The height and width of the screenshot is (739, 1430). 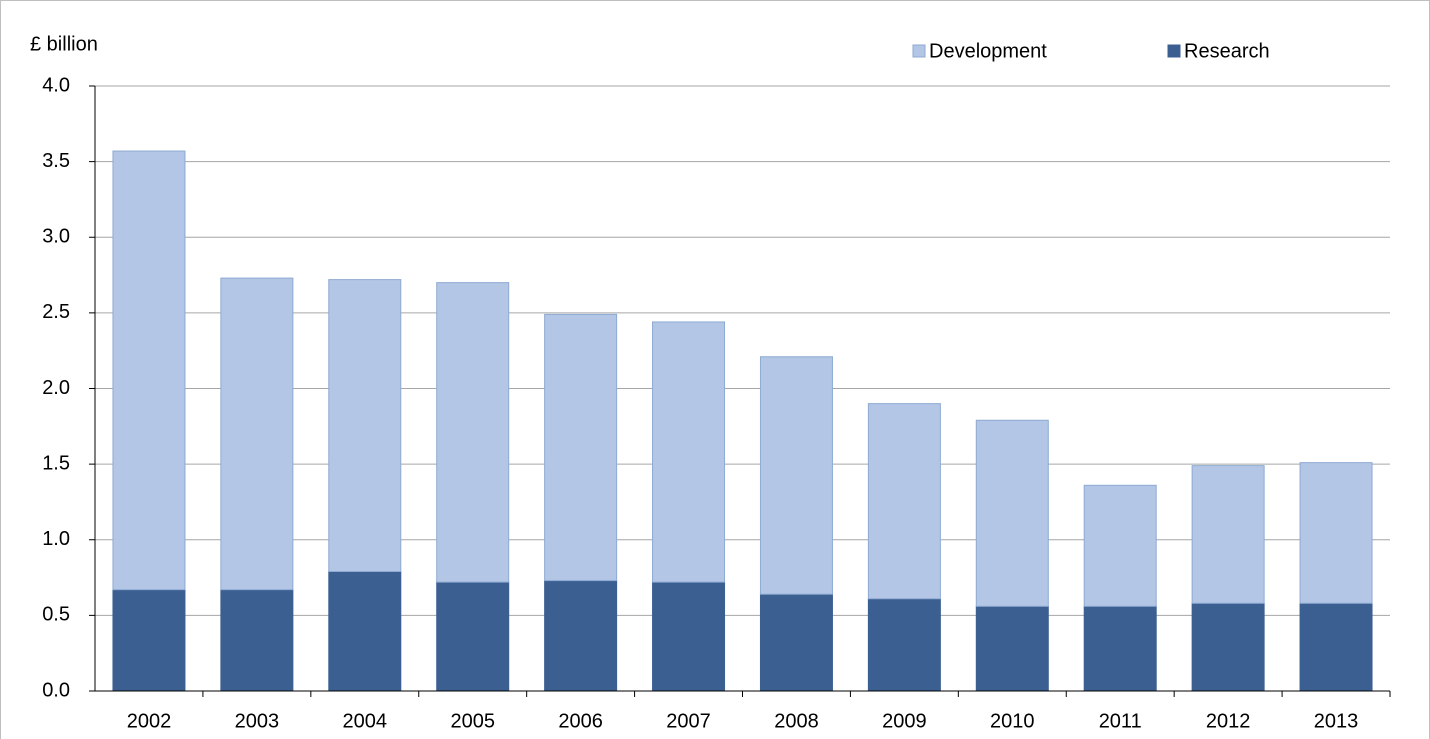 What do you see at coordinates (365, 721) in the screenshot?
I see `x-tick-label: 2004` at bounding box center [365, 721].